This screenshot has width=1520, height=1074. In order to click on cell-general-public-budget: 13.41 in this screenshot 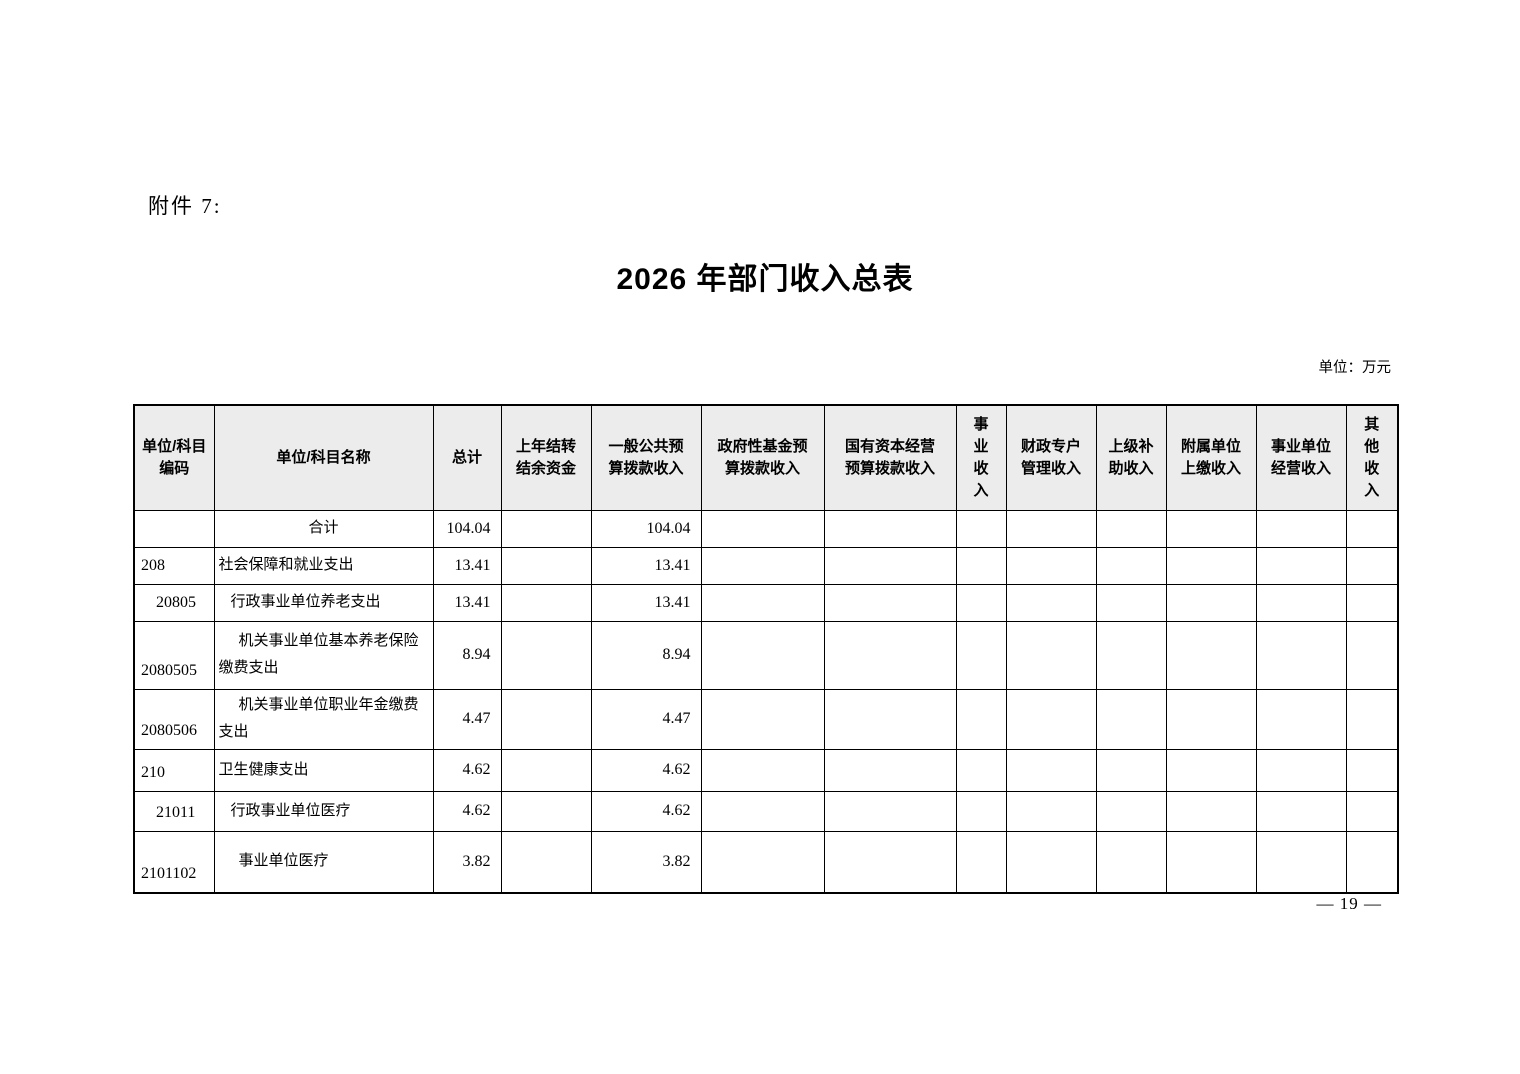, I will do `click(646, 602)`.